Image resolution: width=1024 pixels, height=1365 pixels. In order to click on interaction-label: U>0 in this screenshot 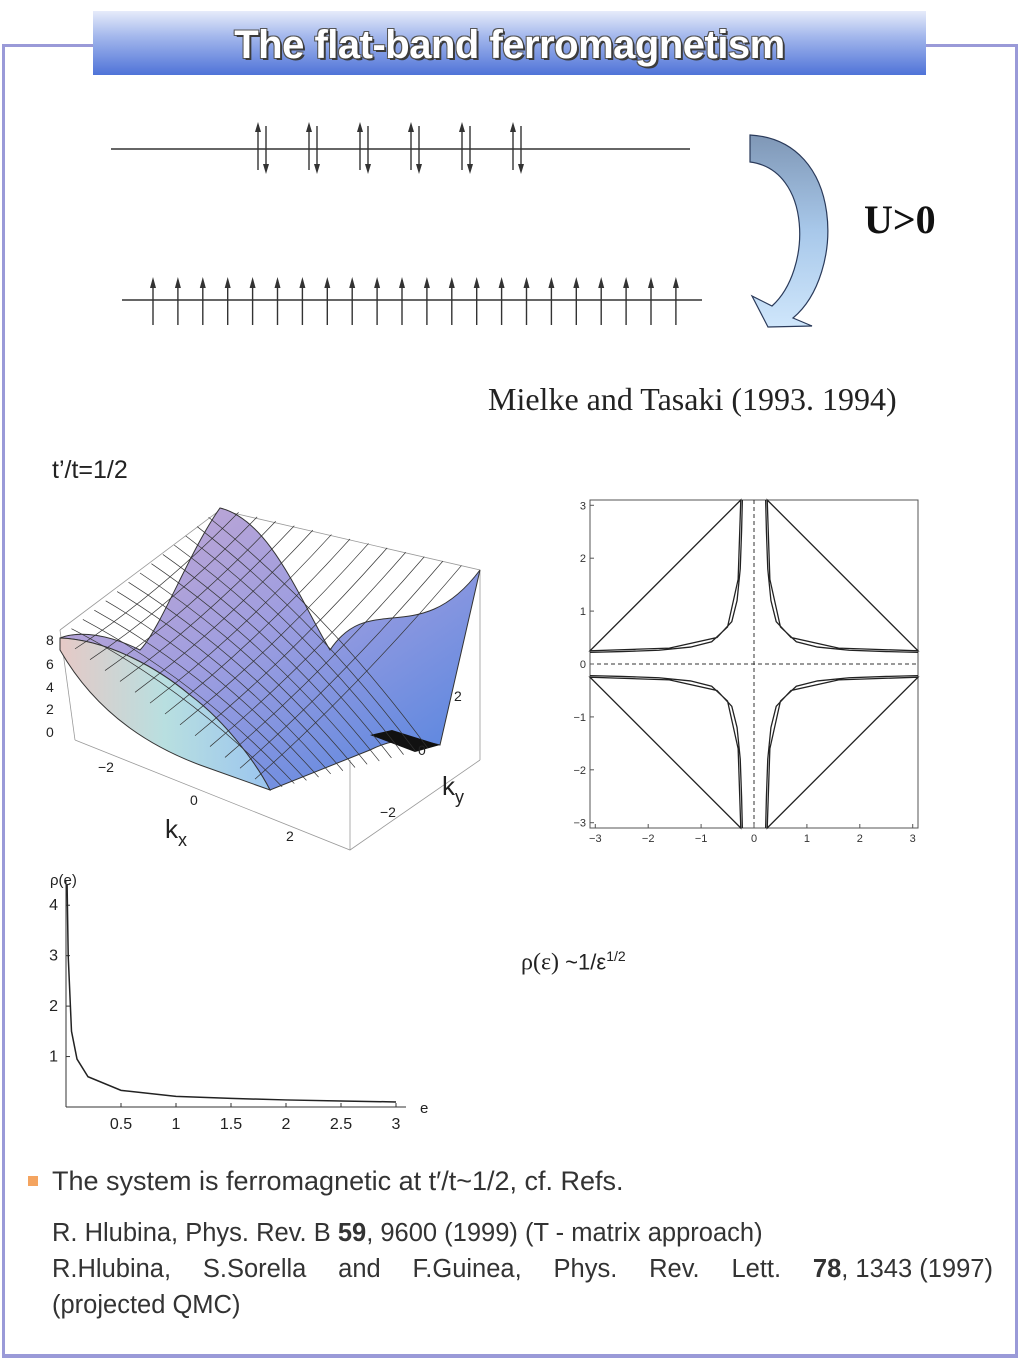, I will do `click(900, 219)`.